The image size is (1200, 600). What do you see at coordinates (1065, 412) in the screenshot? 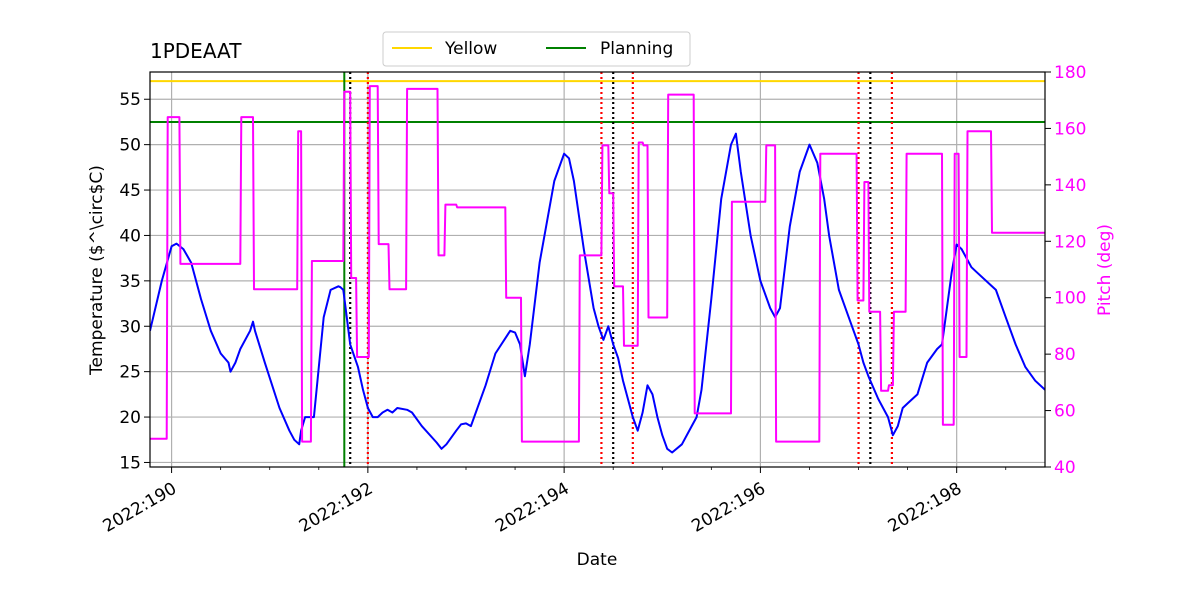
I see `y2-tick-label: 60` at bounding box center [1065, 412].